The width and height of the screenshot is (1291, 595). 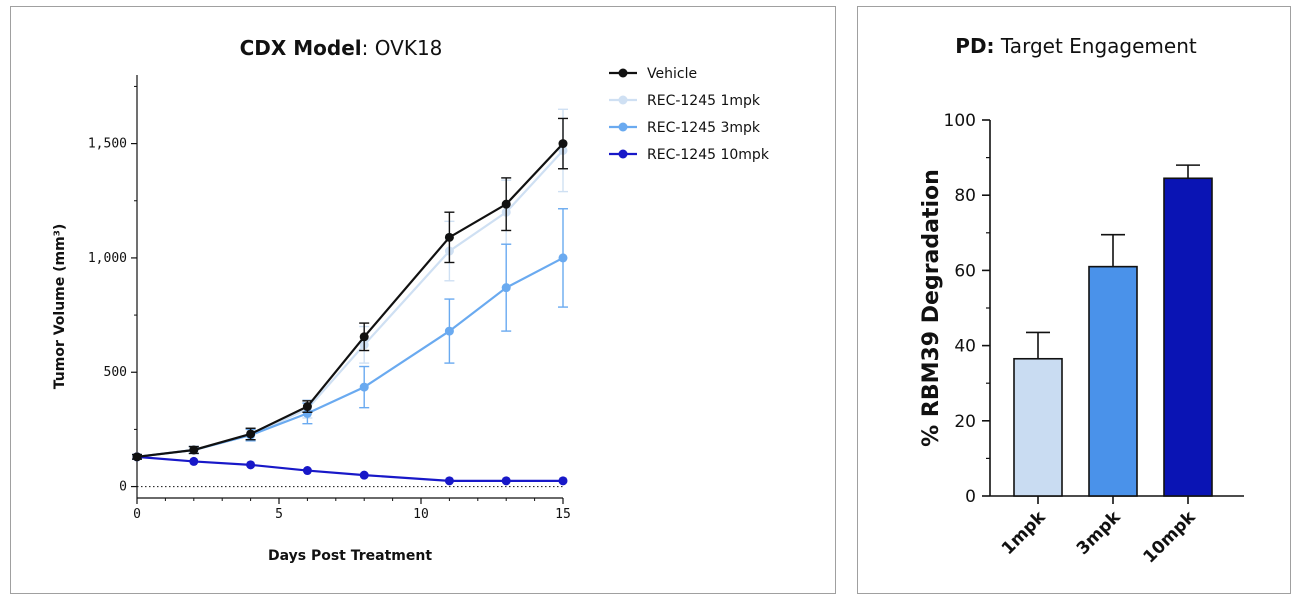 I want to click on legend-label-rec-1245-1mpk: REC-1245 1mpk, so click(x=704, y=101).